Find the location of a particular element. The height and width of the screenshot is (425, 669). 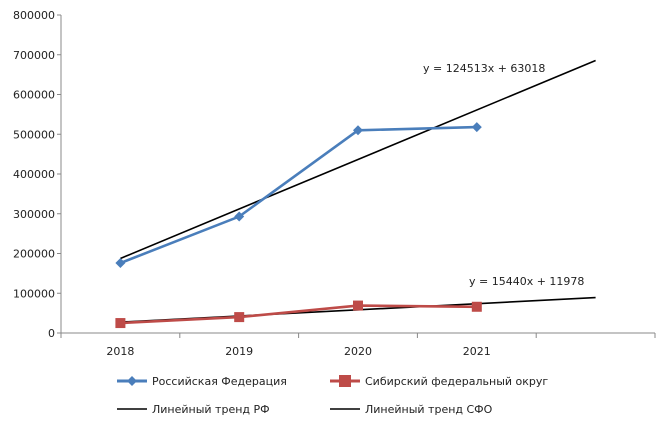

legend-label: Российская Федерация is located at coordinates (219, 381).